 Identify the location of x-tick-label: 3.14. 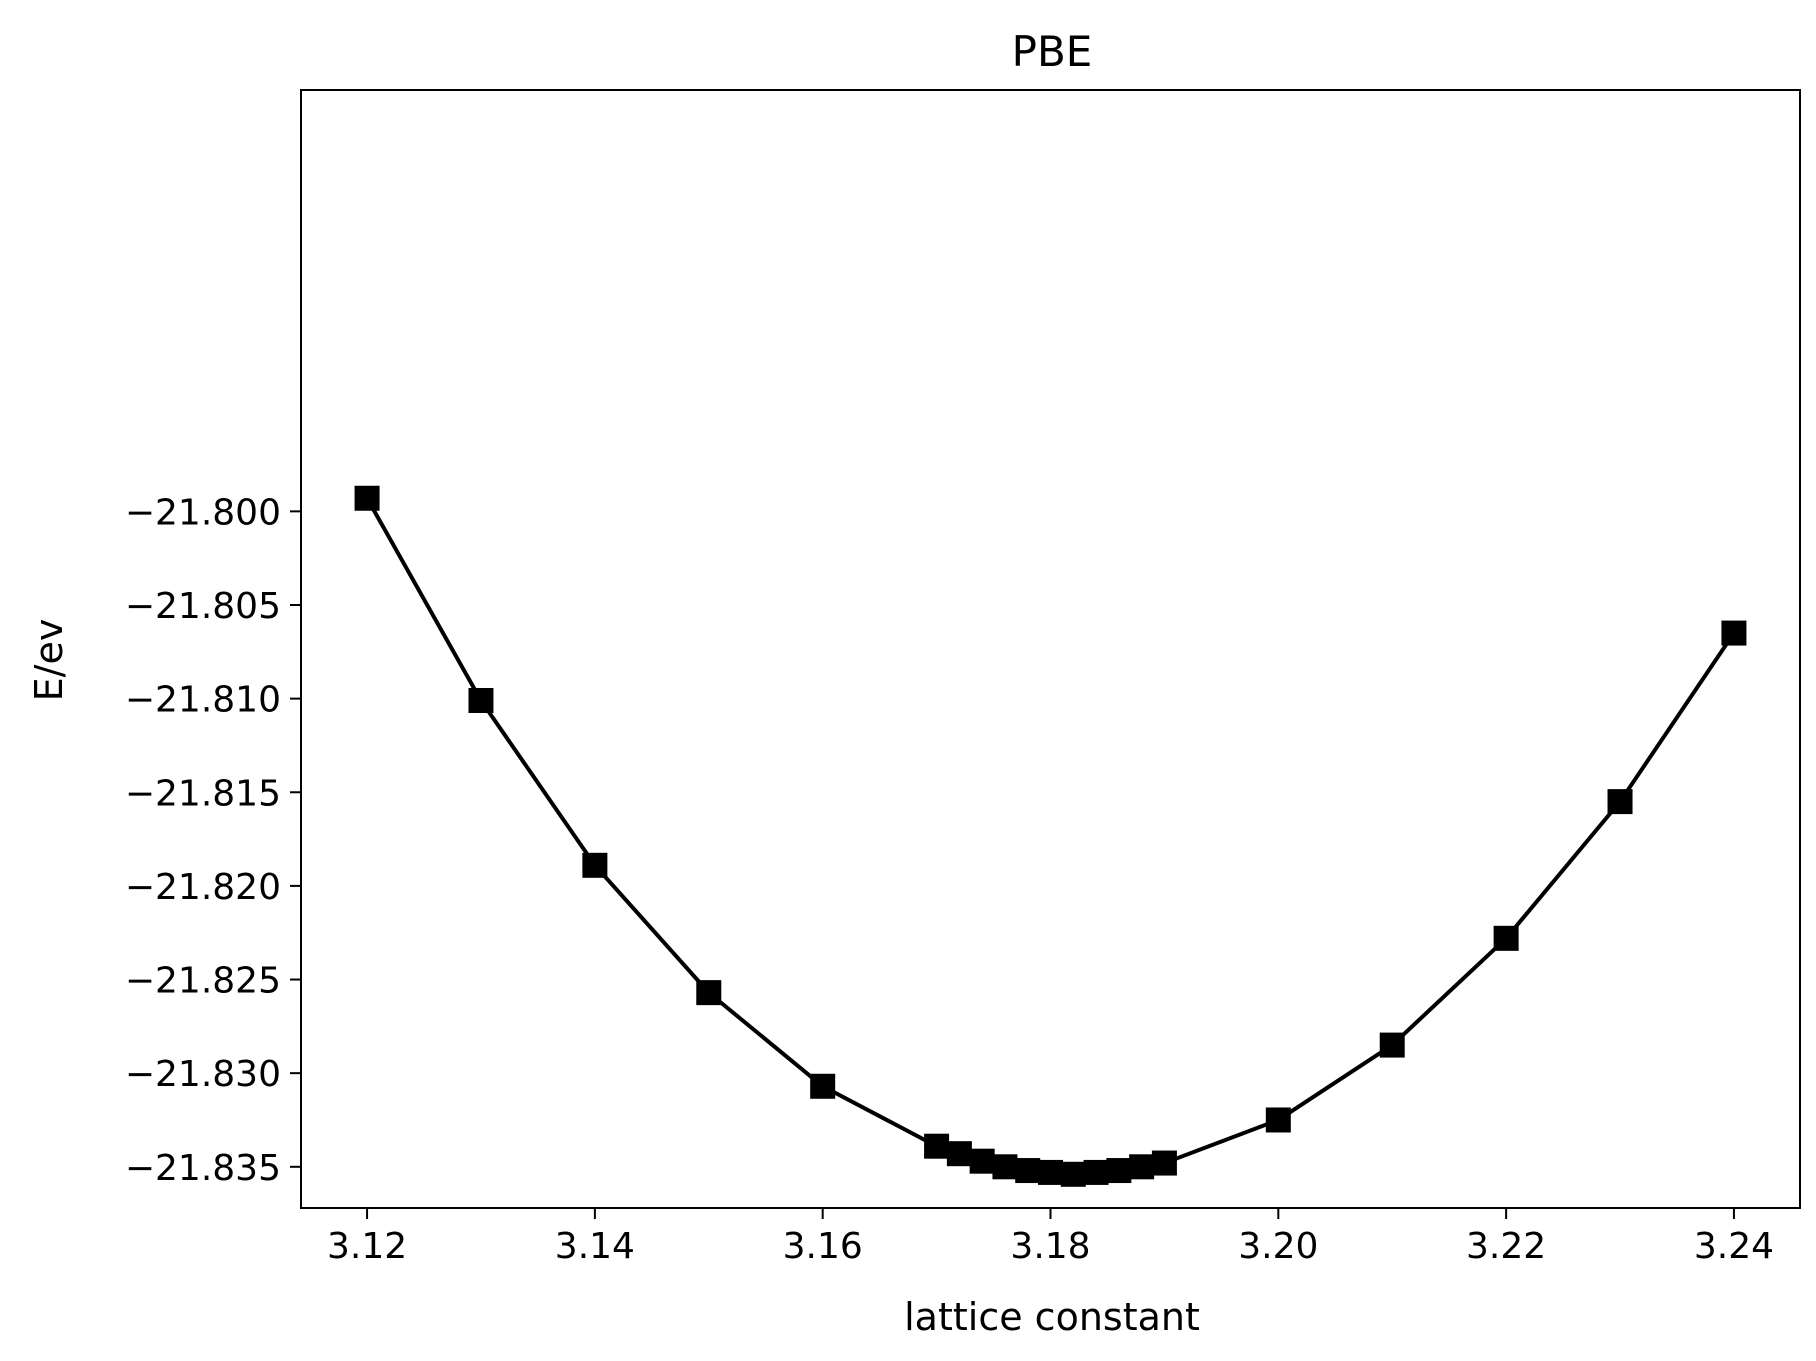
(595, 1246).